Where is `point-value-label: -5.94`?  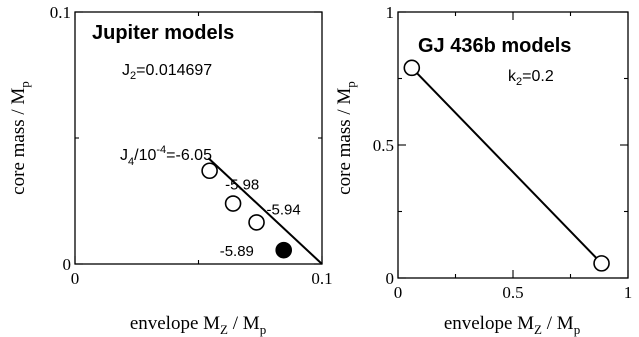
point-value-label: -5.94 is located at coordinates (284, 209).